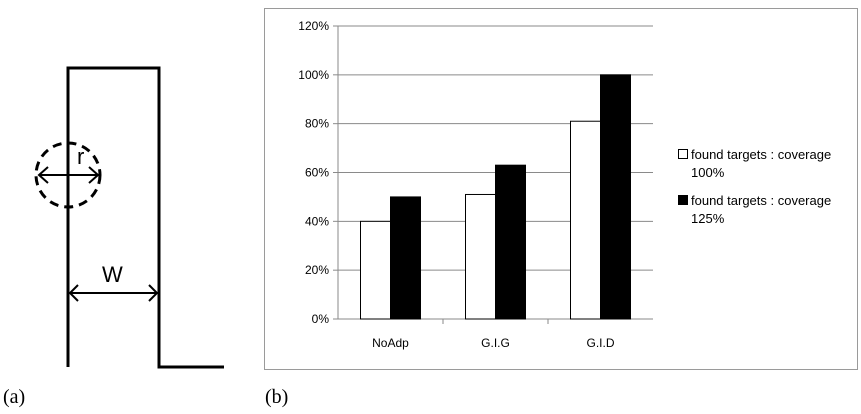 This screenshot has height=414, width=861. Describe the element at coordinates (683, 200) in the screenshot. I see `legend-swatch-black` at that location.